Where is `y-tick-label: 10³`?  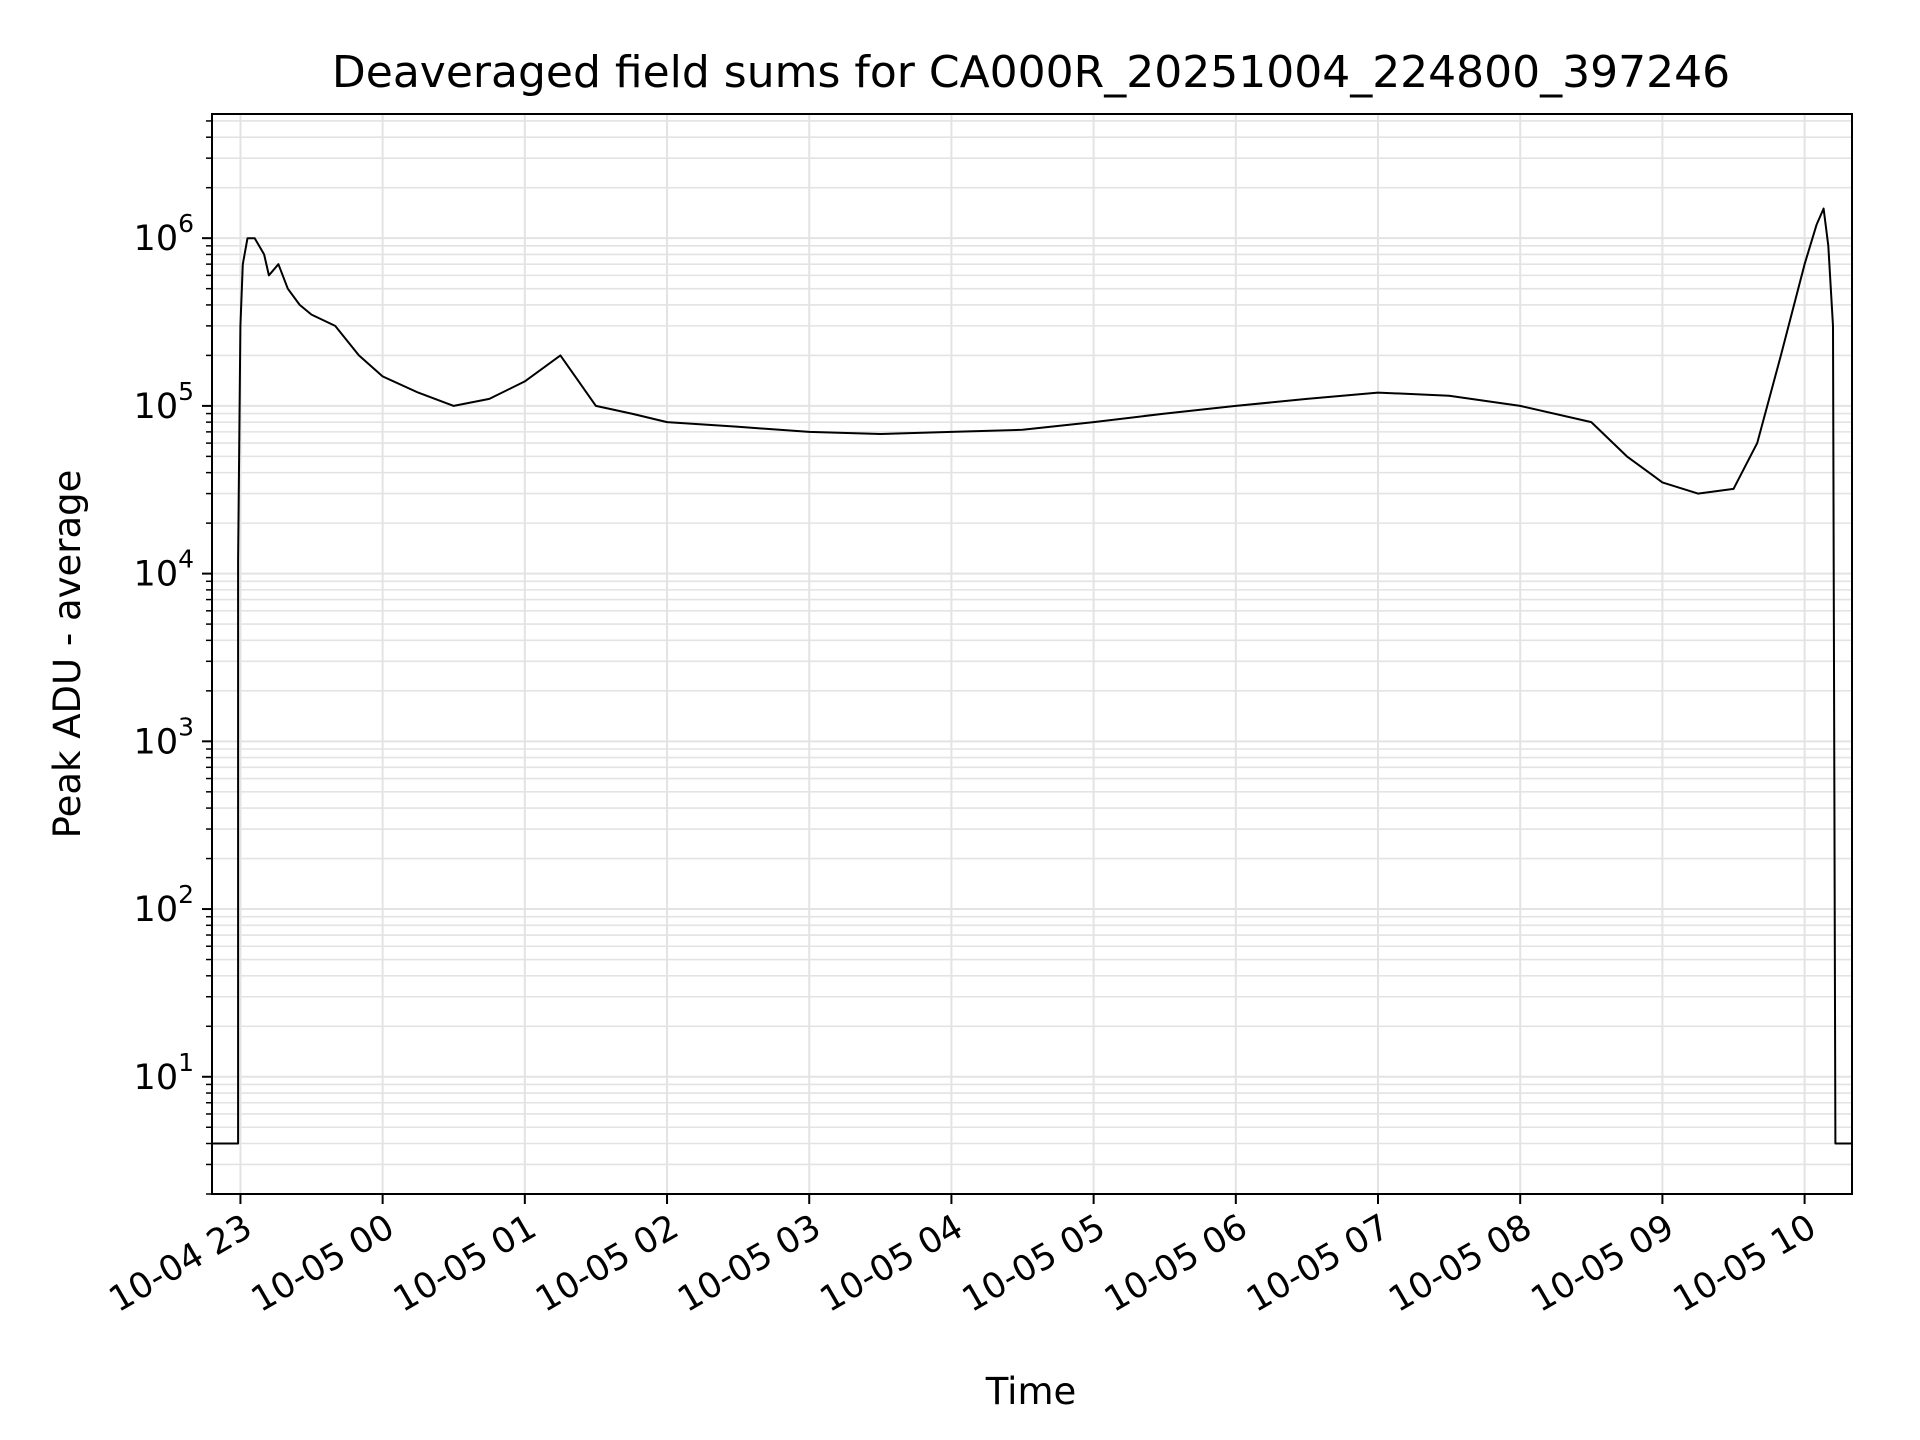
y-tick-label: 10³ is located at coordinates (164, 737).